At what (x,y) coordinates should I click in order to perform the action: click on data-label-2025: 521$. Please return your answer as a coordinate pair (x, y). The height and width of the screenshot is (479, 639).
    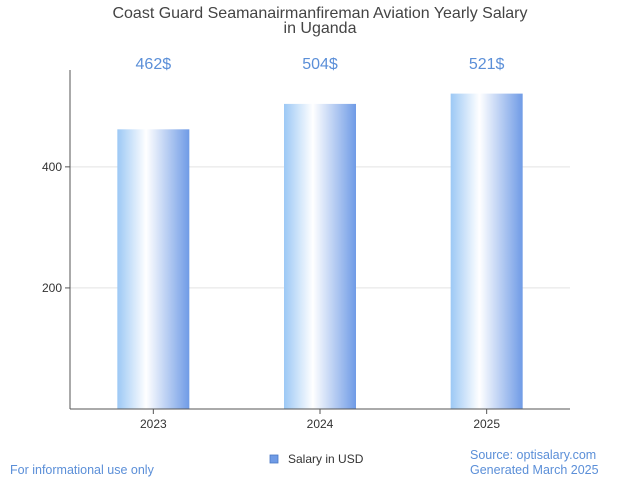
    Looking at the image, I should click on (487, 64).